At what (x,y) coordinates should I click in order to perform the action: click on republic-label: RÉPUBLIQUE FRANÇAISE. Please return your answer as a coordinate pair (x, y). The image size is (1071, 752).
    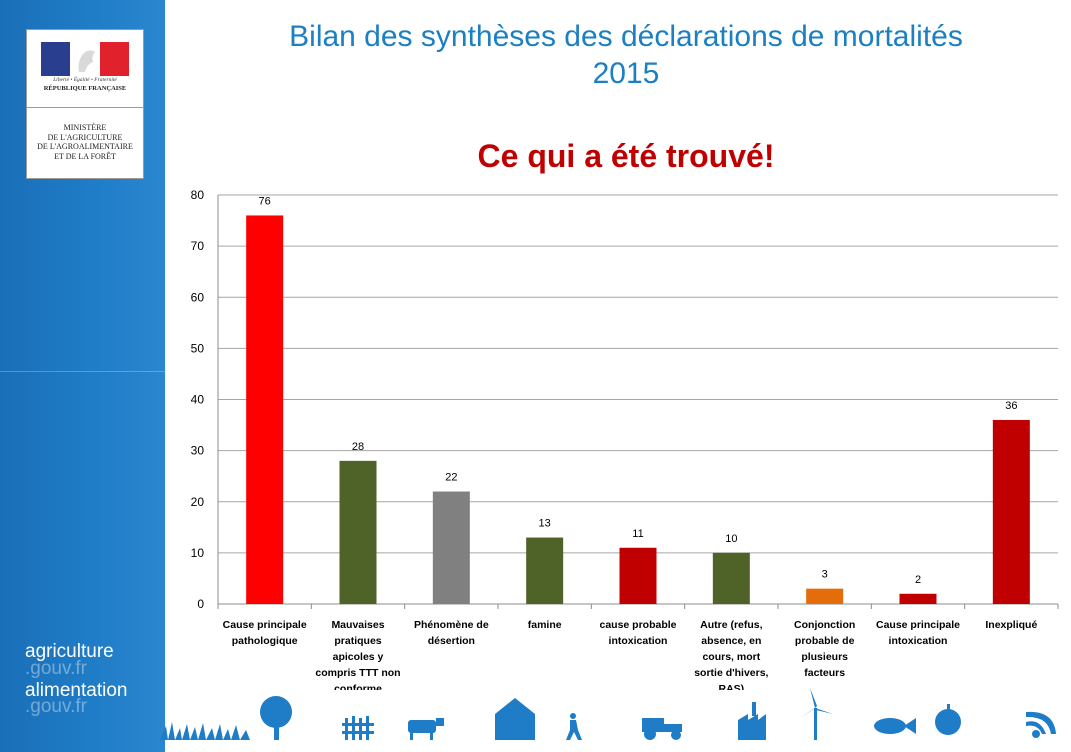
    Looking at the image, I should click on (85, 88).